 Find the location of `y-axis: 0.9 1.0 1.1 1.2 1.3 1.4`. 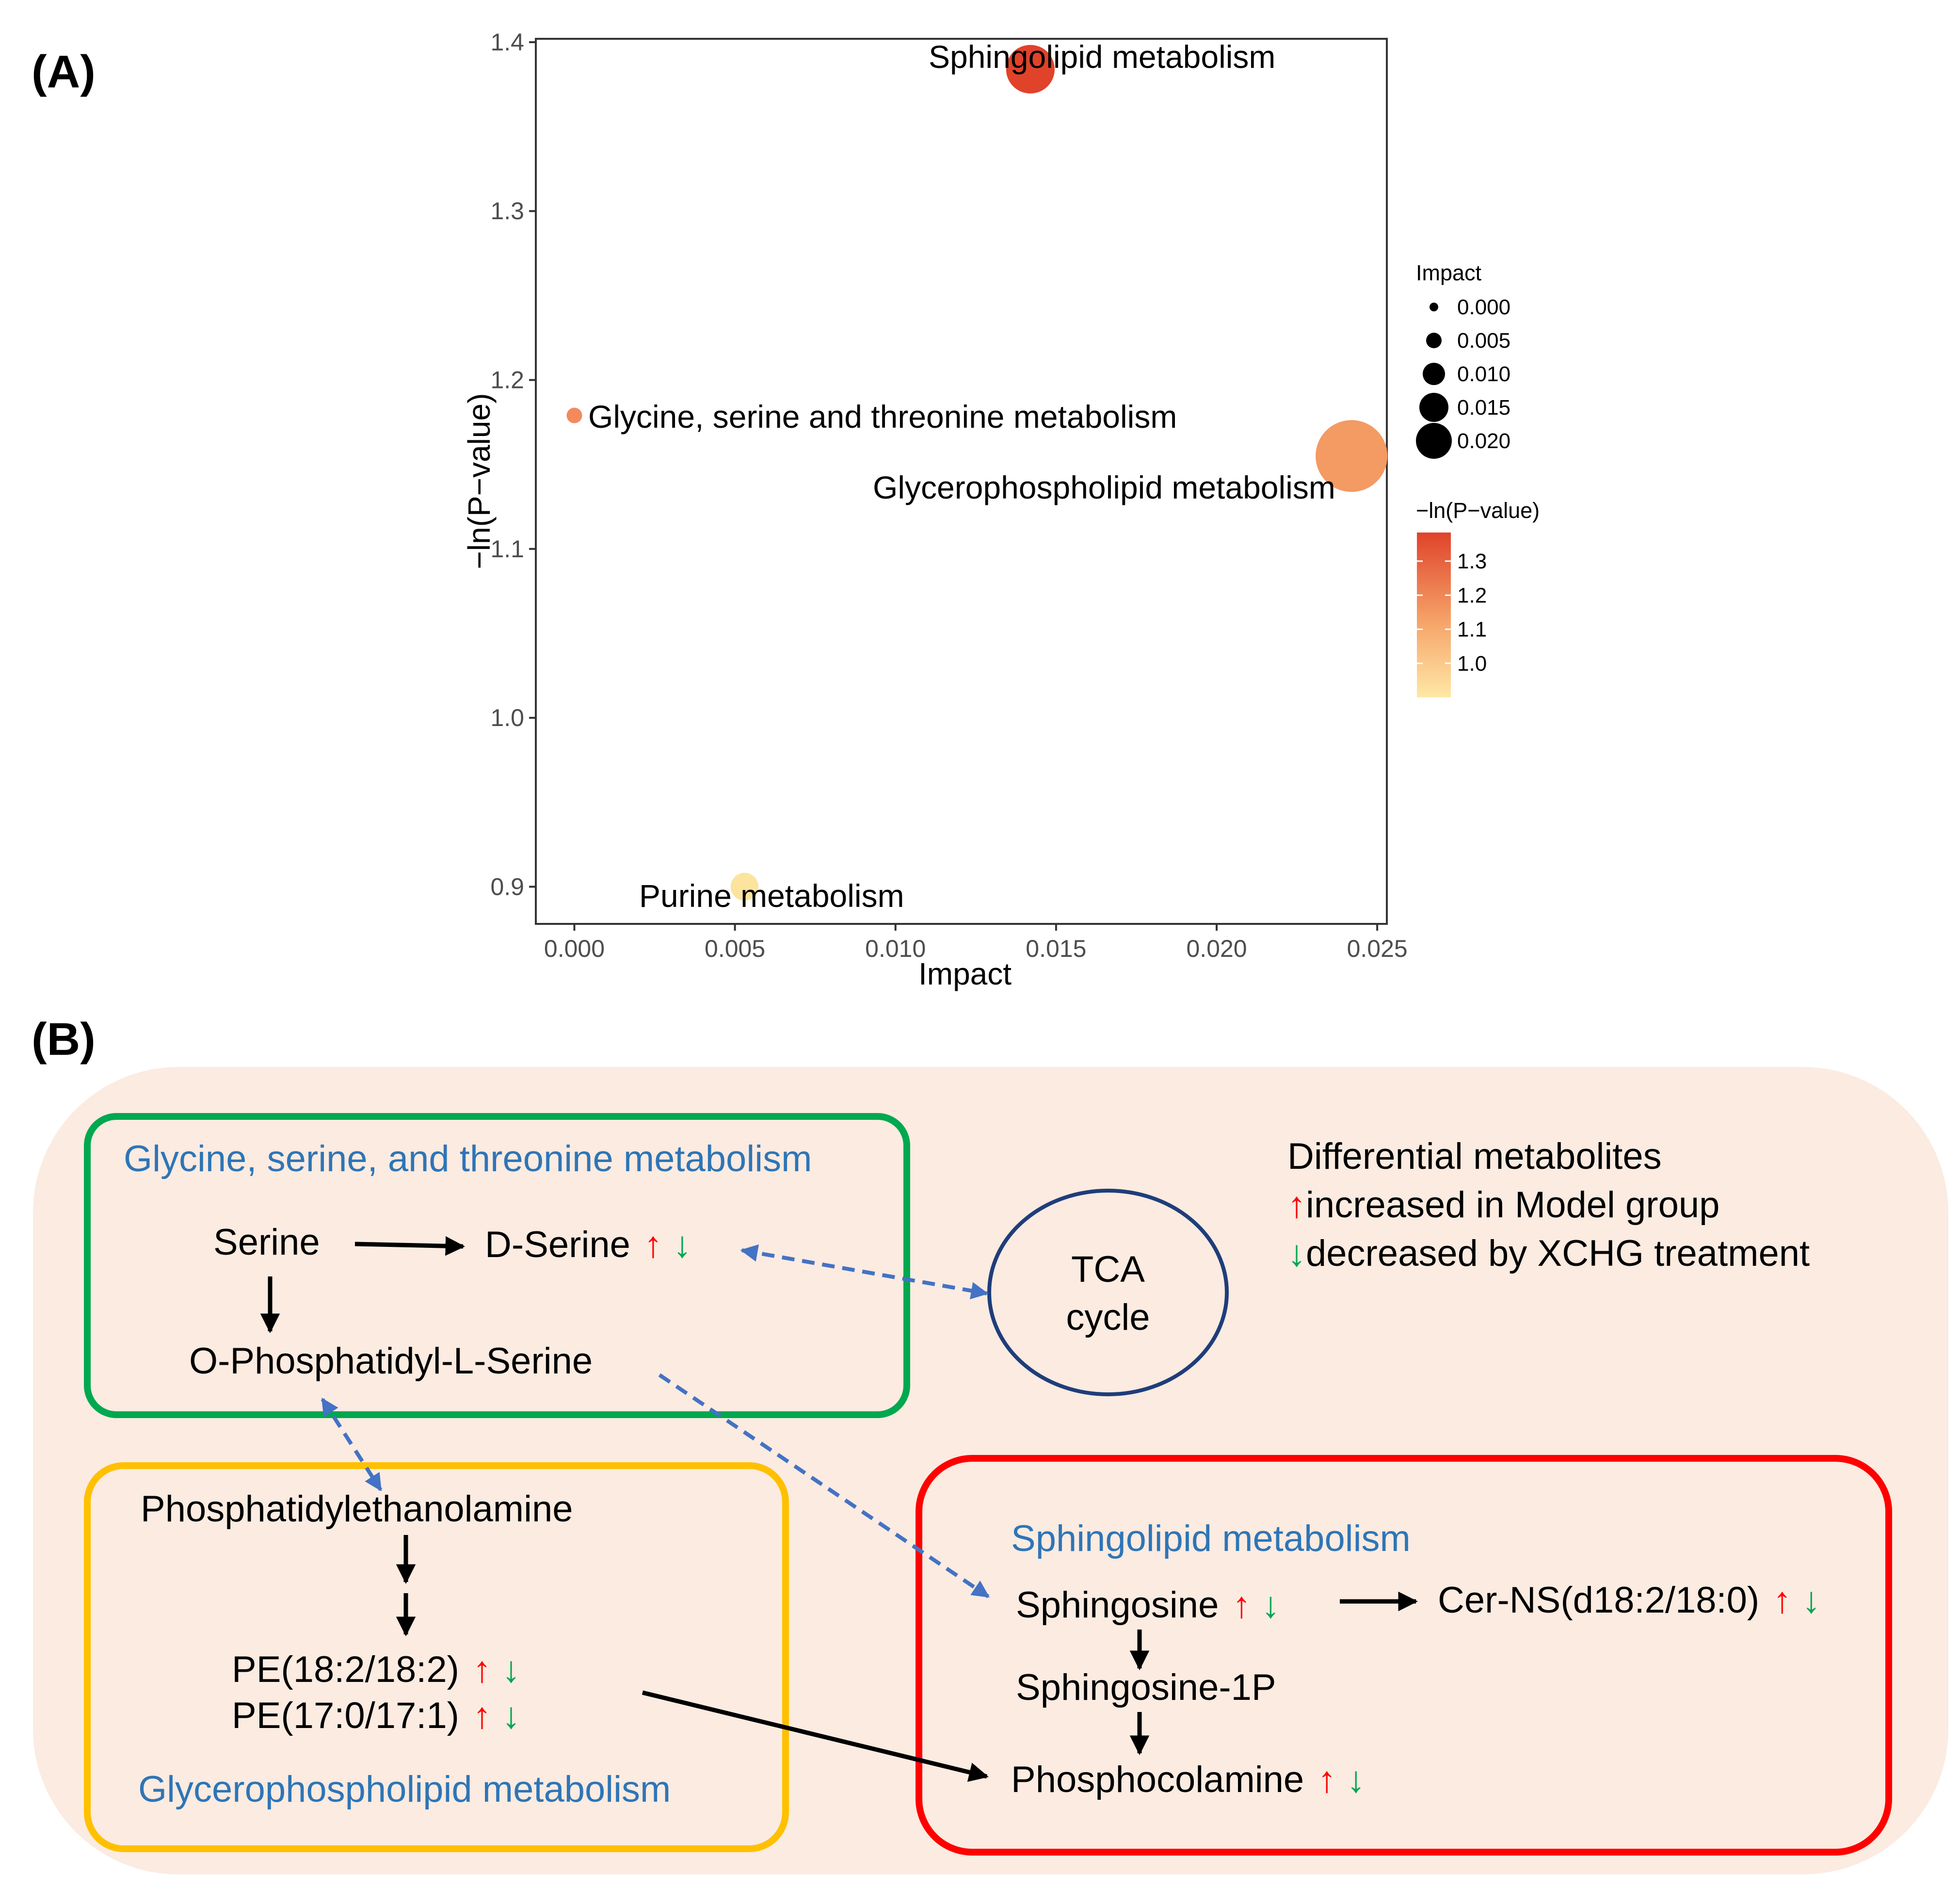

y-axis: 0.9 1.0 1.1 1.2 1.3 1.4 is located at coordinates (513, 464).